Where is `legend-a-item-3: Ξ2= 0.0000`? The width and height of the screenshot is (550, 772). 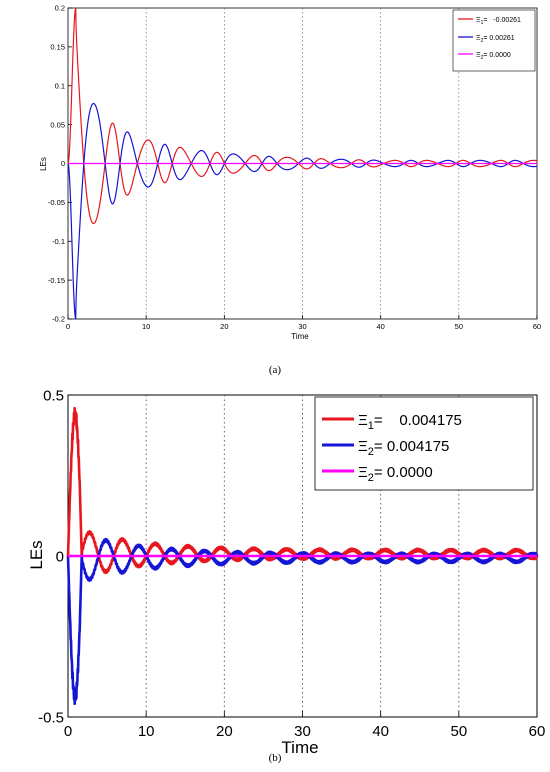
legend-a-item-3: Ξ2= 0.0000 is located at coordinates (493, 56).